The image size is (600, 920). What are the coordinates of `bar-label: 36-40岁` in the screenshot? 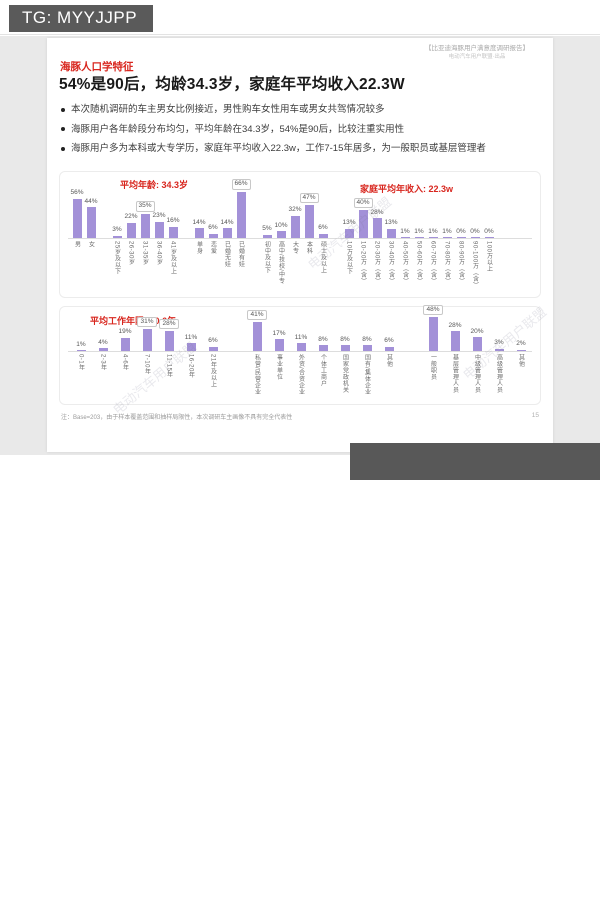 It's located at (158, 253).